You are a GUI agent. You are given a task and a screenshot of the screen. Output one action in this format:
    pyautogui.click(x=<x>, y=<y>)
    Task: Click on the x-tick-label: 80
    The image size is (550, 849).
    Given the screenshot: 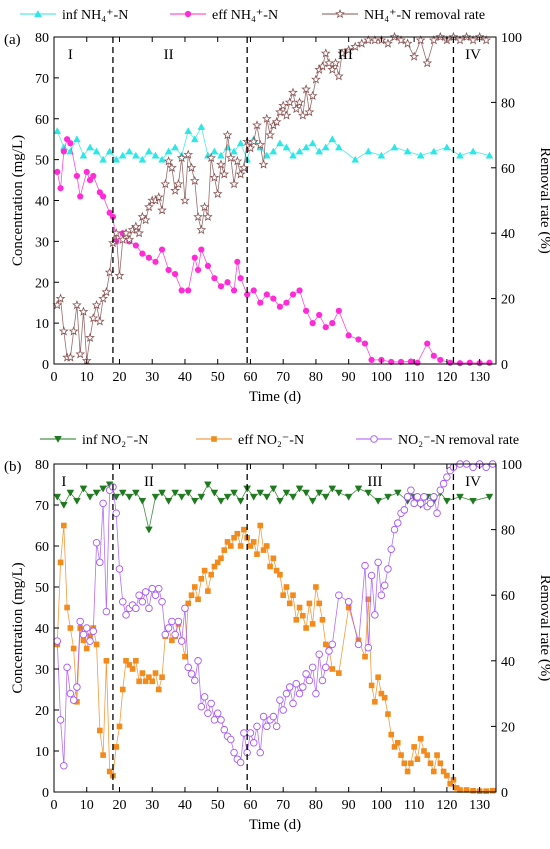 What is the action you would take?
    pyautogui.click(x=316, y=377)
    